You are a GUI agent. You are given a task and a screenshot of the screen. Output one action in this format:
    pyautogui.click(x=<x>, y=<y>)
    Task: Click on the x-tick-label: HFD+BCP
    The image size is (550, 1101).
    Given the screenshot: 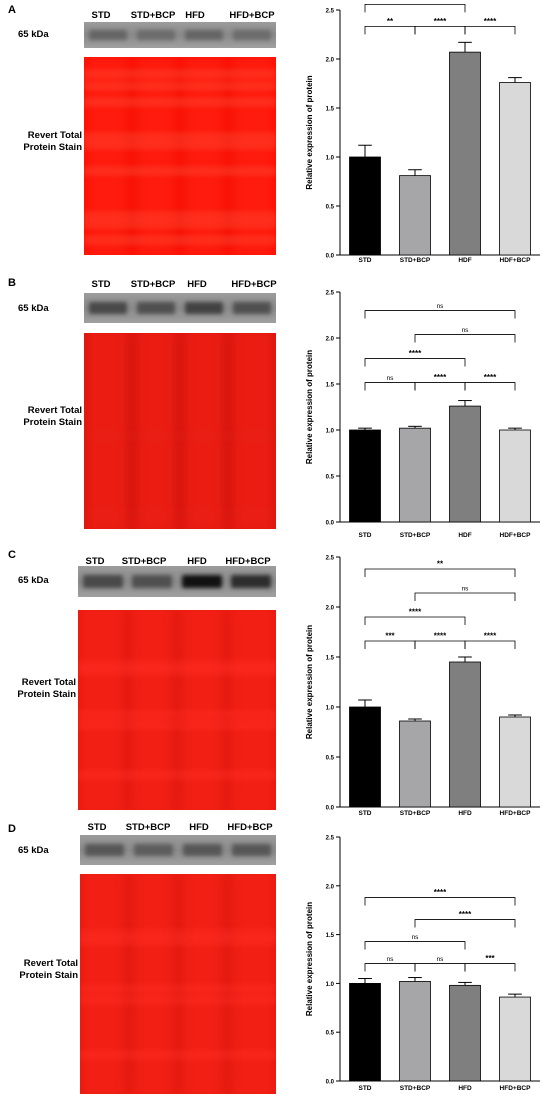 What is the action you would take?
    pyautogui.click(x=516, y=1088)
    